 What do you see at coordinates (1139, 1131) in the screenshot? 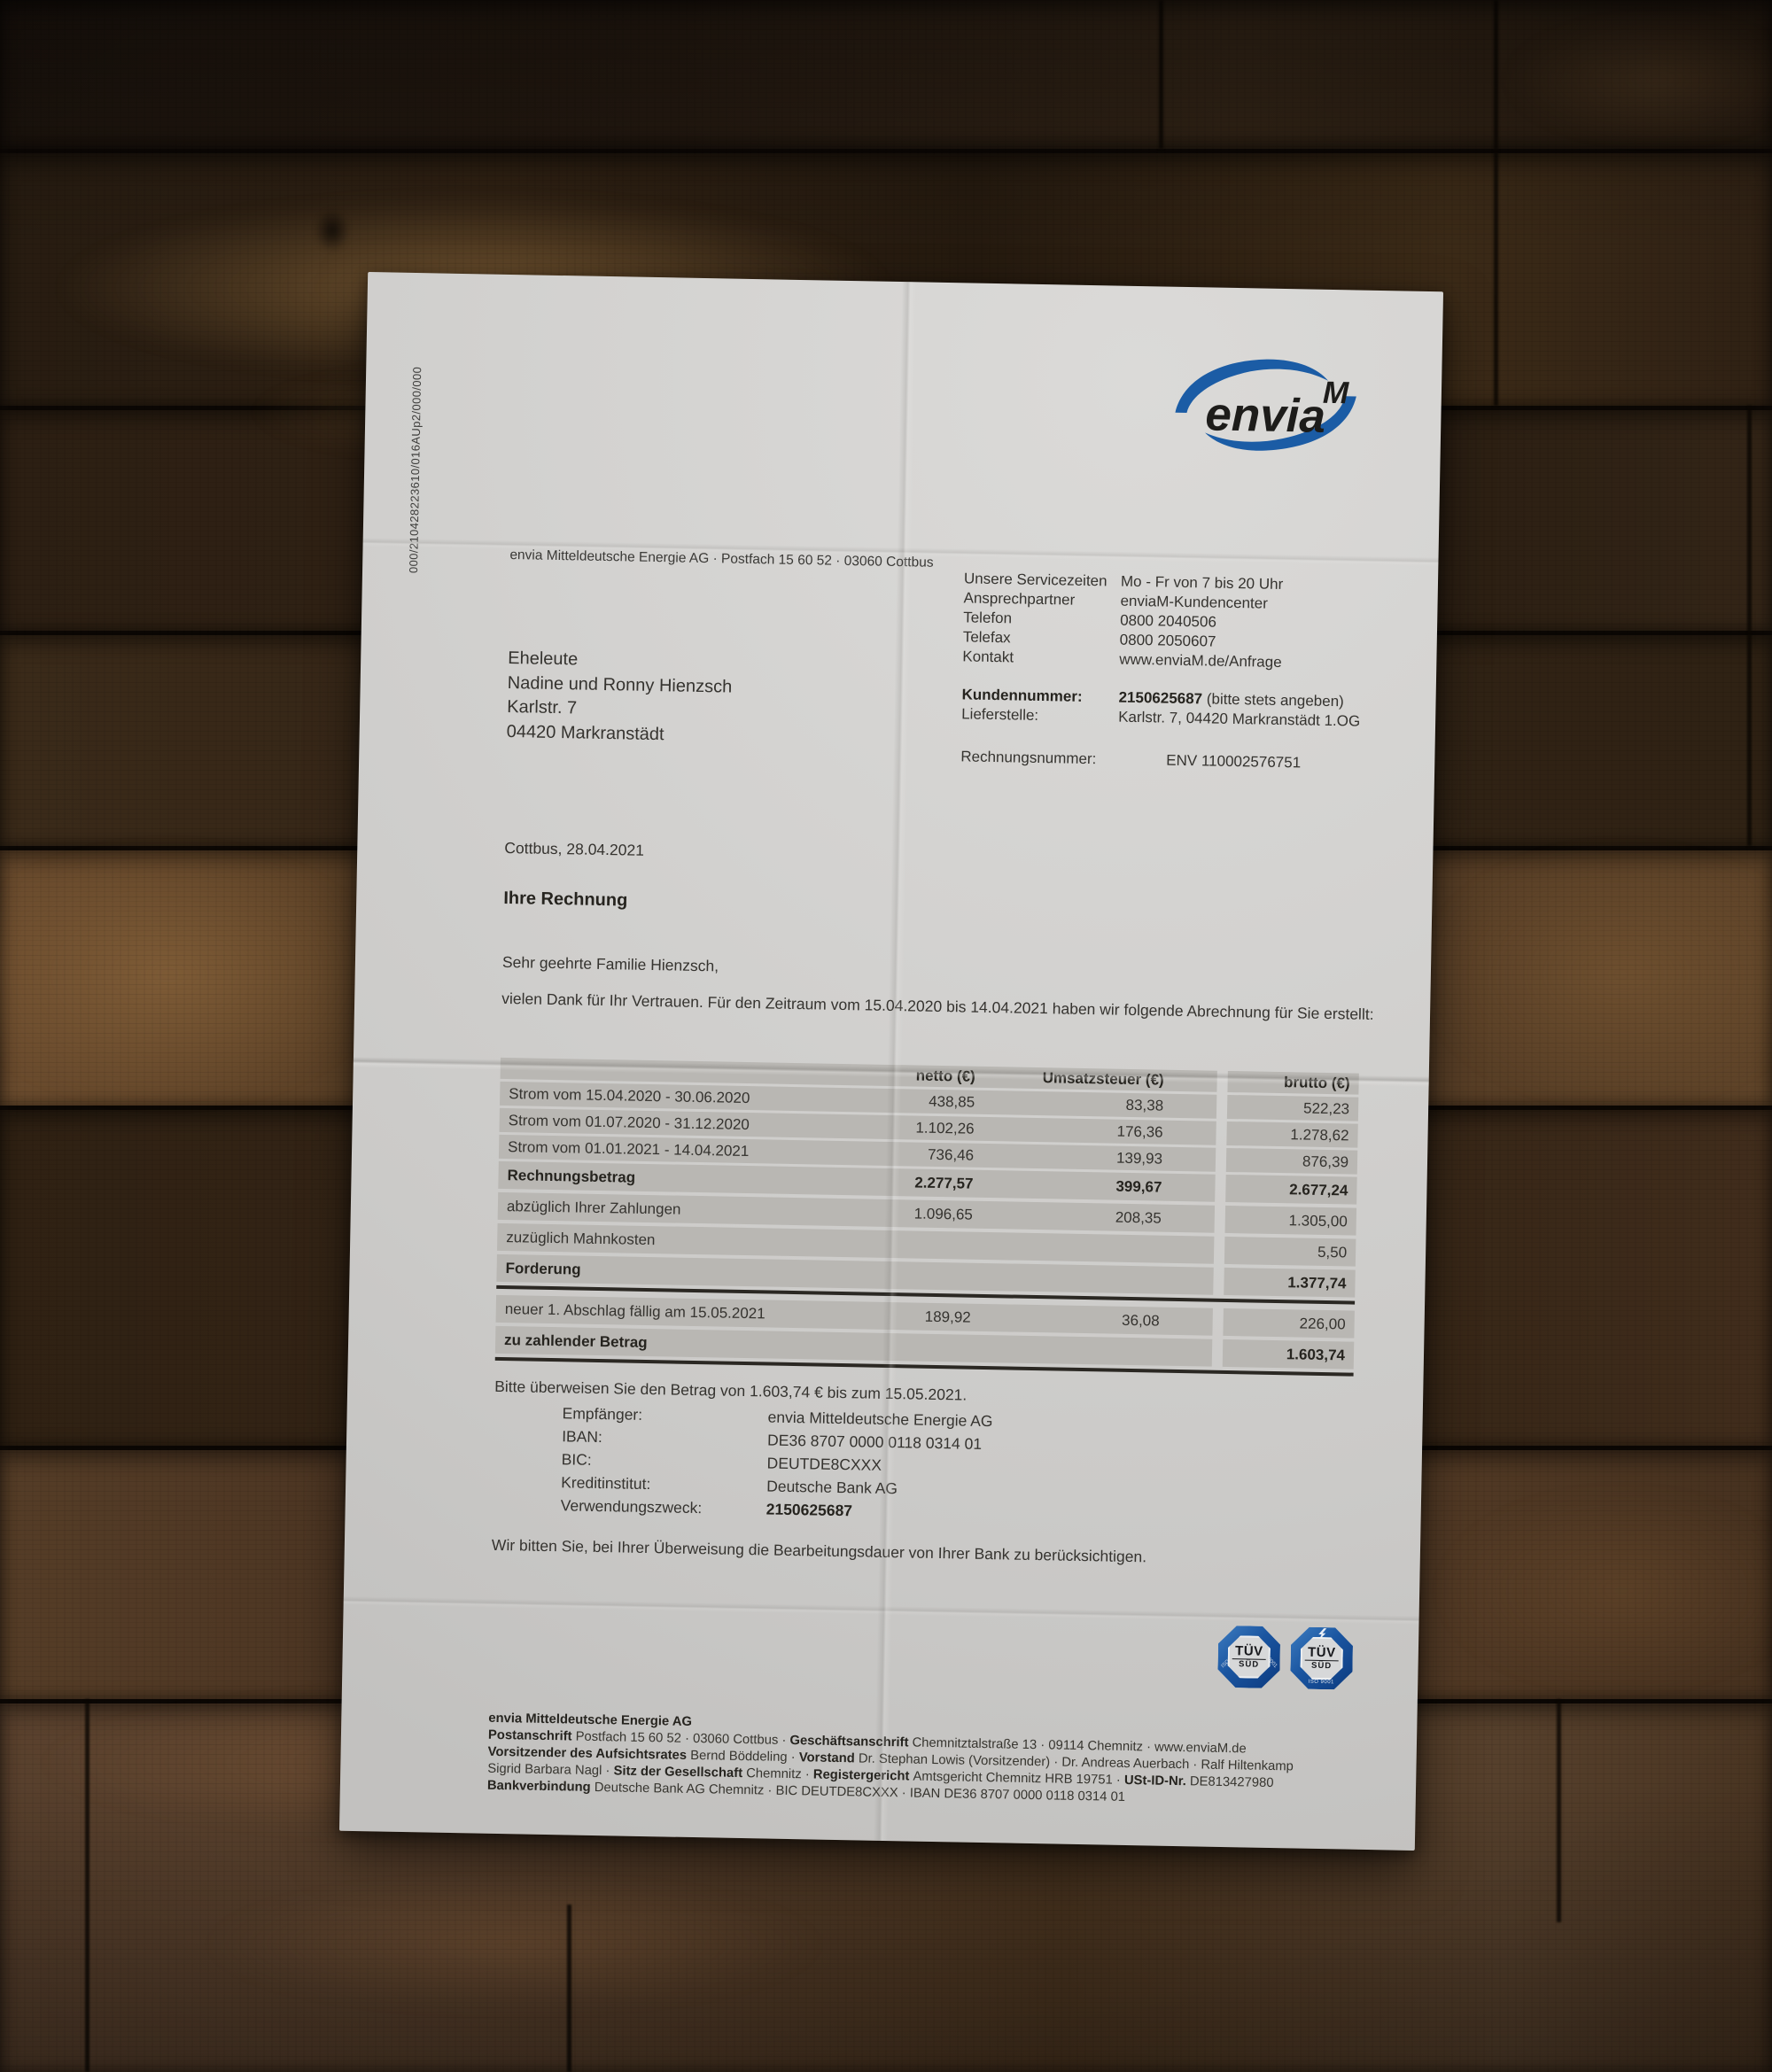
I see `row-umsatzsteuer: 176,36` at bounding box center [1139, 1131].